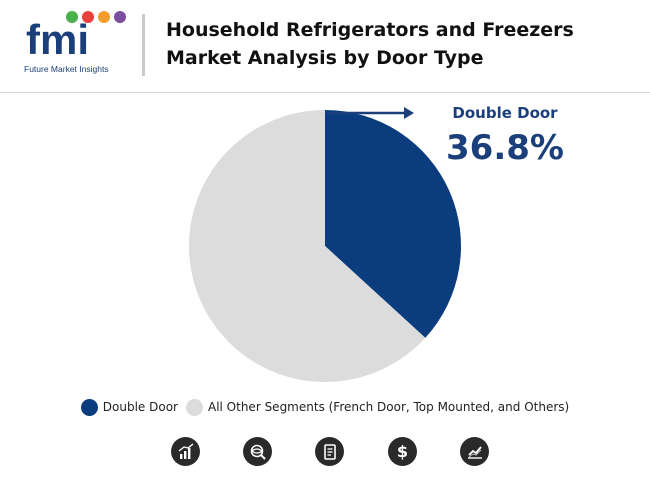 This screenshot has height=480, width=650. Describe the element at coordinates (370, 113) in the screenshot. I see `callout-arrow` at that location.